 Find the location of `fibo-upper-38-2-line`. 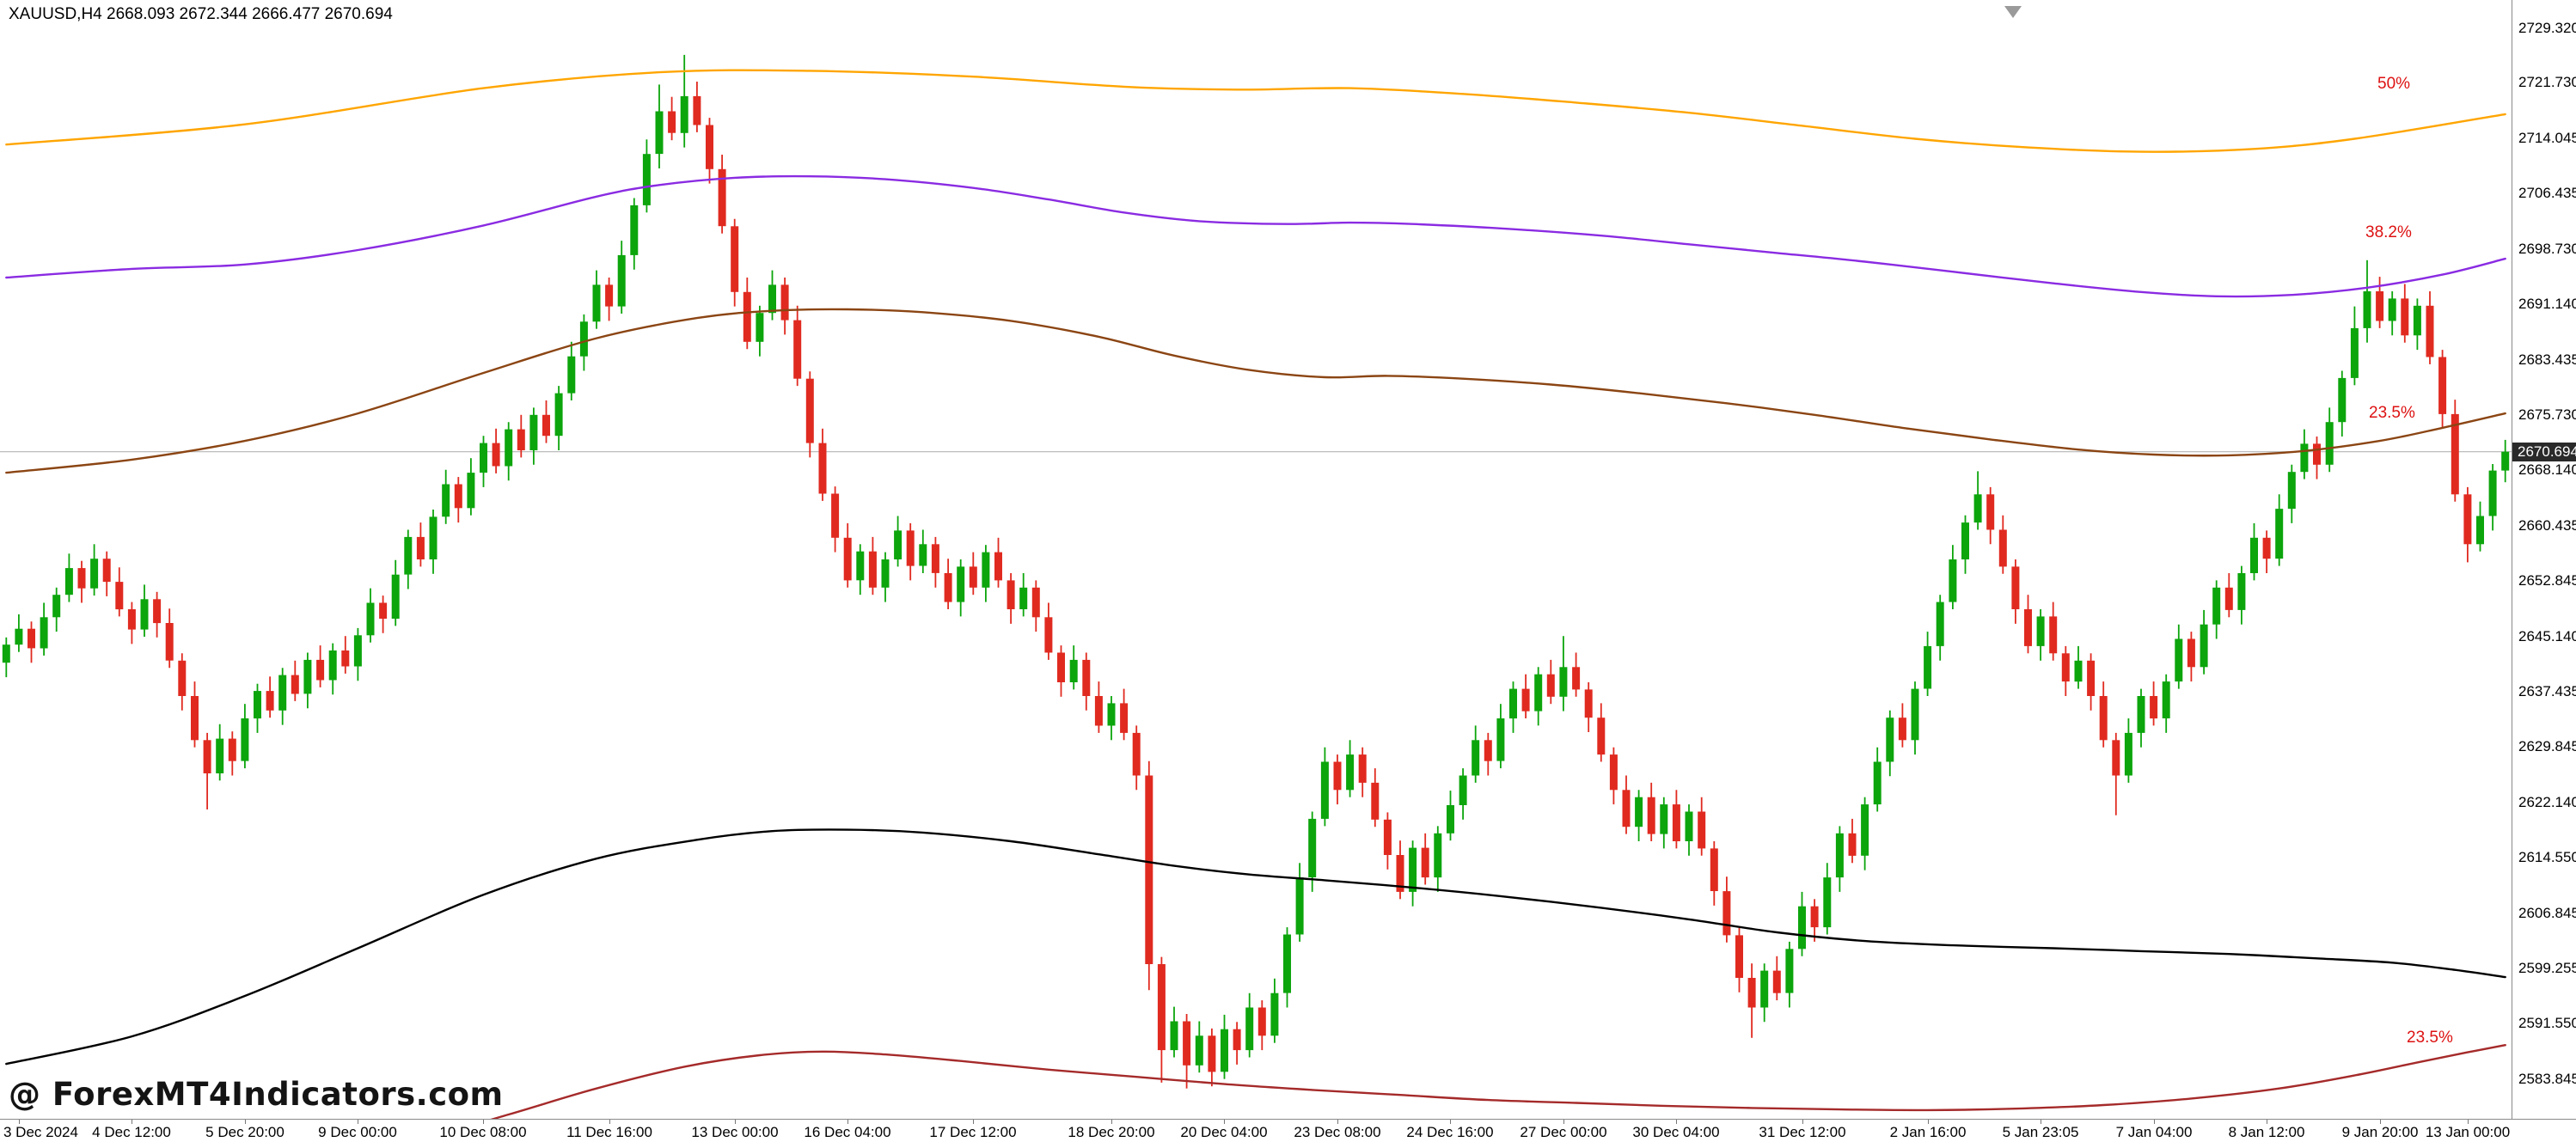

fibo-upper-38-2-line is located at coordinates (1255, 236).